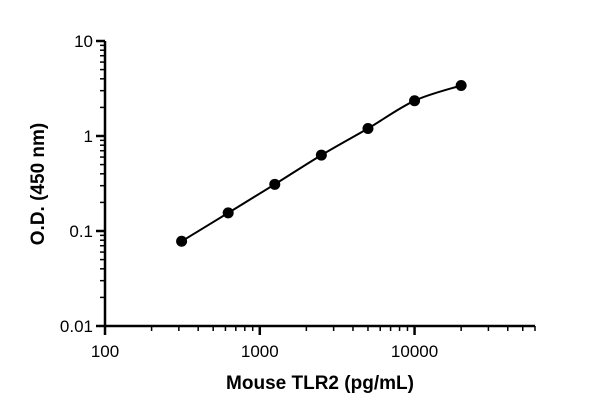 This screenshot has height=414, width=600. What do you see at coordinates (105, 351) in the screenshot?
I see `x-tick-label: 100` at bounding box center [105, 351].